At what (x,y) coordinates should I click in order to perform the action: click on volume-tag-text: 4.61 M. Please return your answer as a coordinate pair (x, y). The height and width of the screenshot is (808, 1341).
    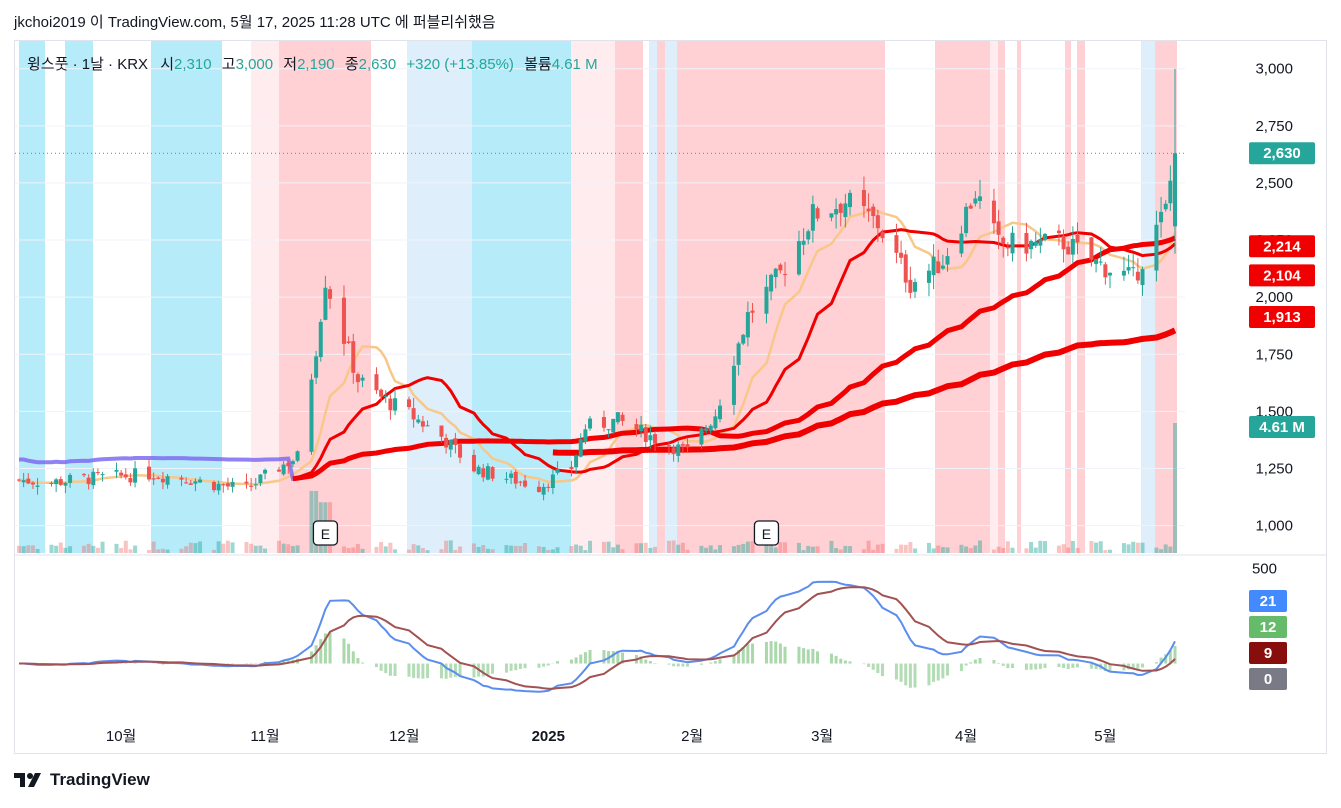
    Looking at the image, I should click on (1282, 427).